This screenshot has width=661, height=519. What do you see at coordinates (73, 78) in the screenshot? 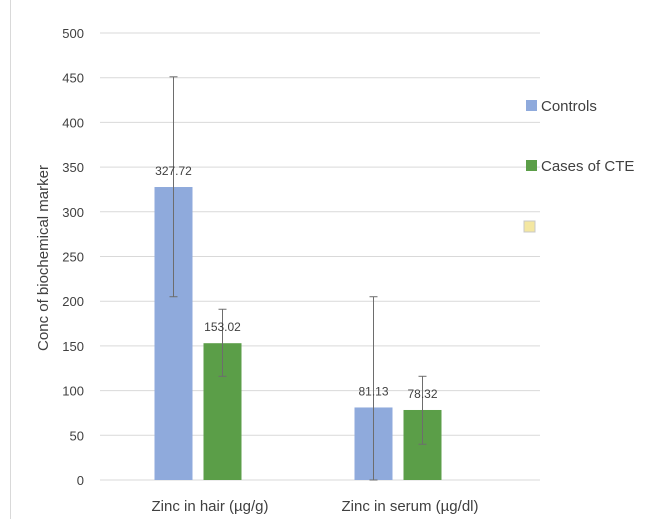
I see `y-tick-label: 450` at bounding box center [73, 78].